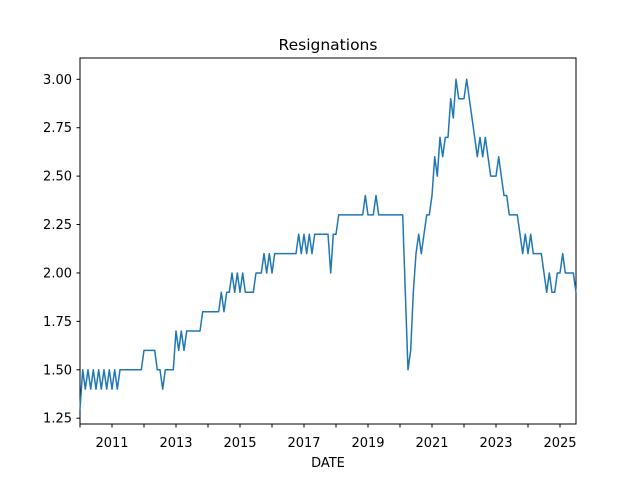 The image size is (640, 480). What do you see at coordinates (57, 80) in the screenshot?
I see `y-tick-label: 3.00` at bounding box center [57, 80].